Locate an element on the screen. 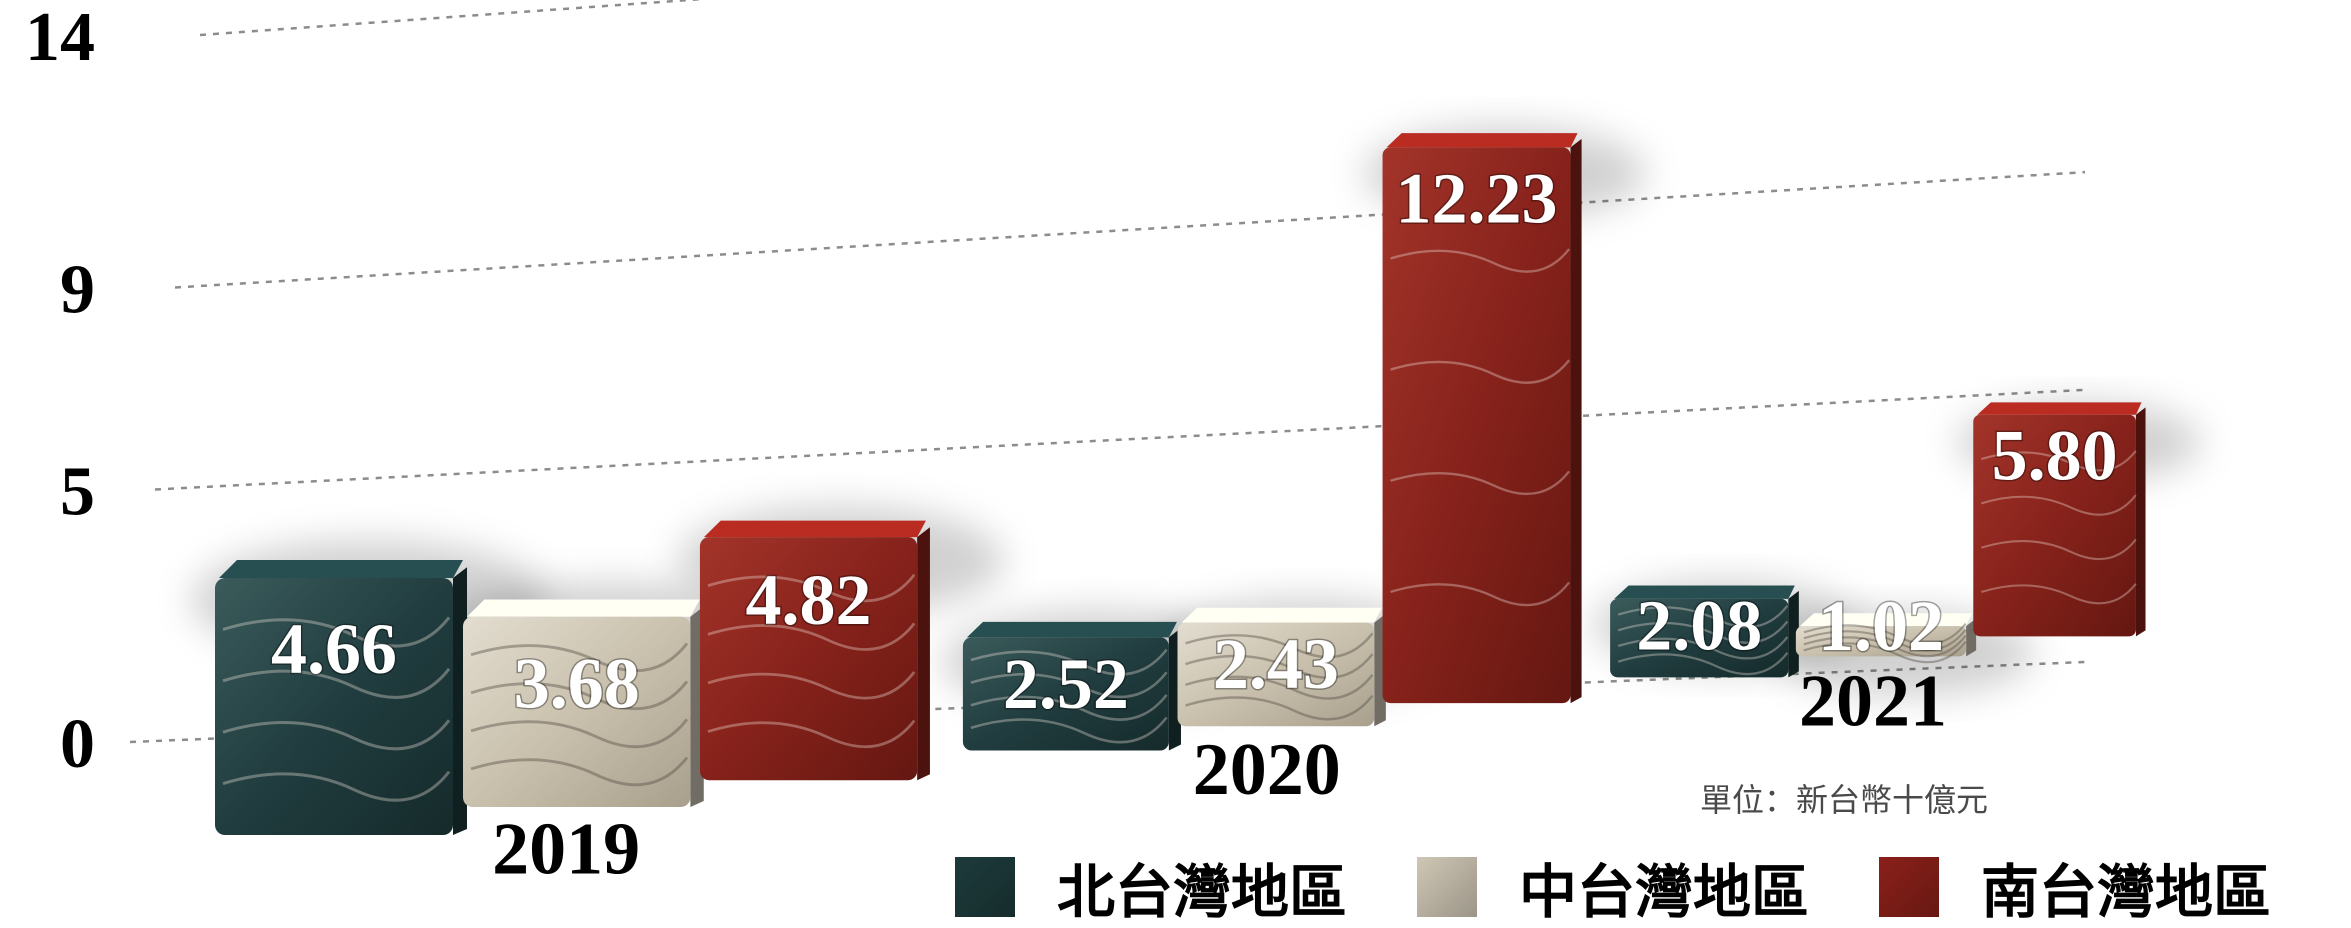 This screenshot has width=2351, height=928. data-label: 2.43 is located at coordinates (1276, 664).